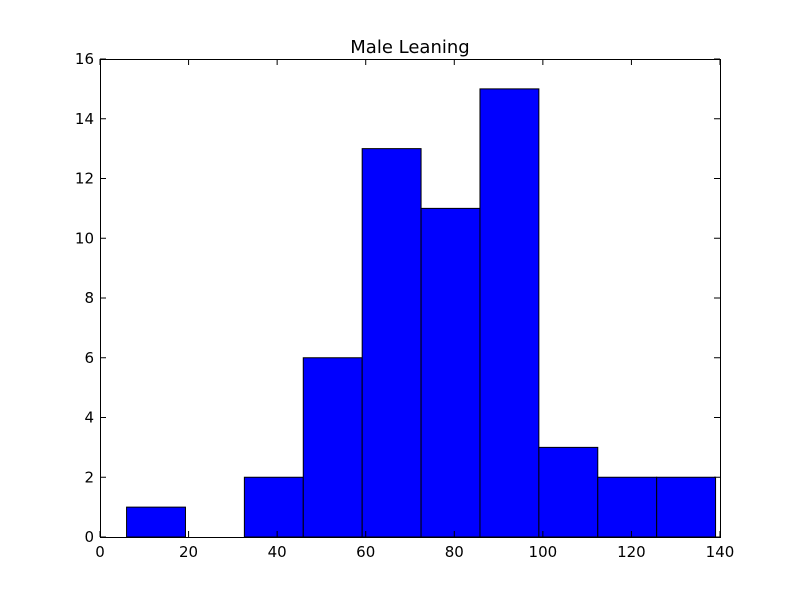 The height and width of the screenshot is (597, 800). What do you see at coordinates (89, 358) in the screenshot?
I see `y-tick-label-3: 6` at bounding box center [89, 358].